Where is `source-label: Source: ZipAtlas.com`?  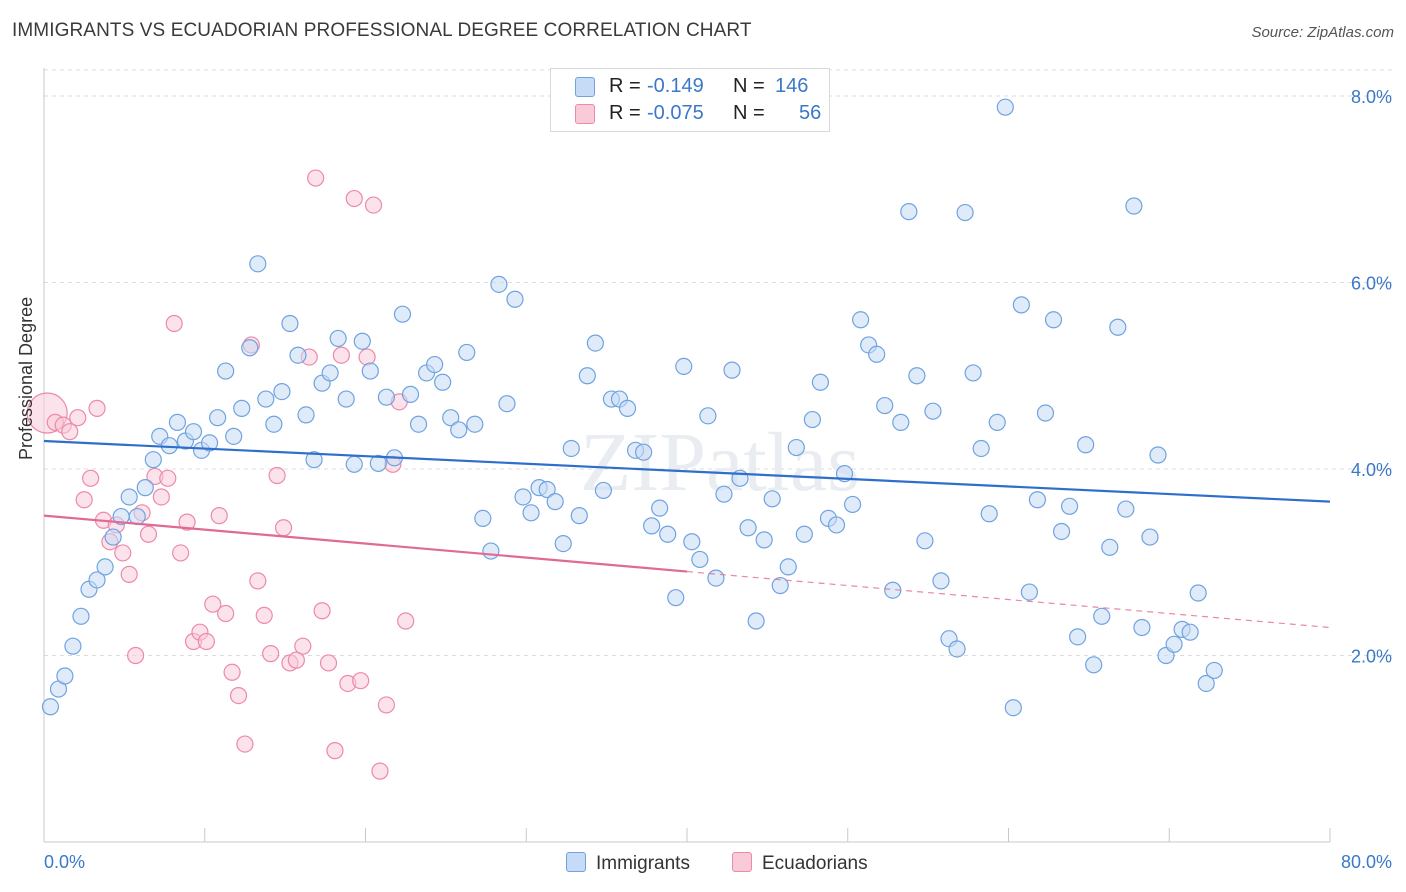 source-label: Source: ZipAtlas.com is located at coordinates (1322, 32).